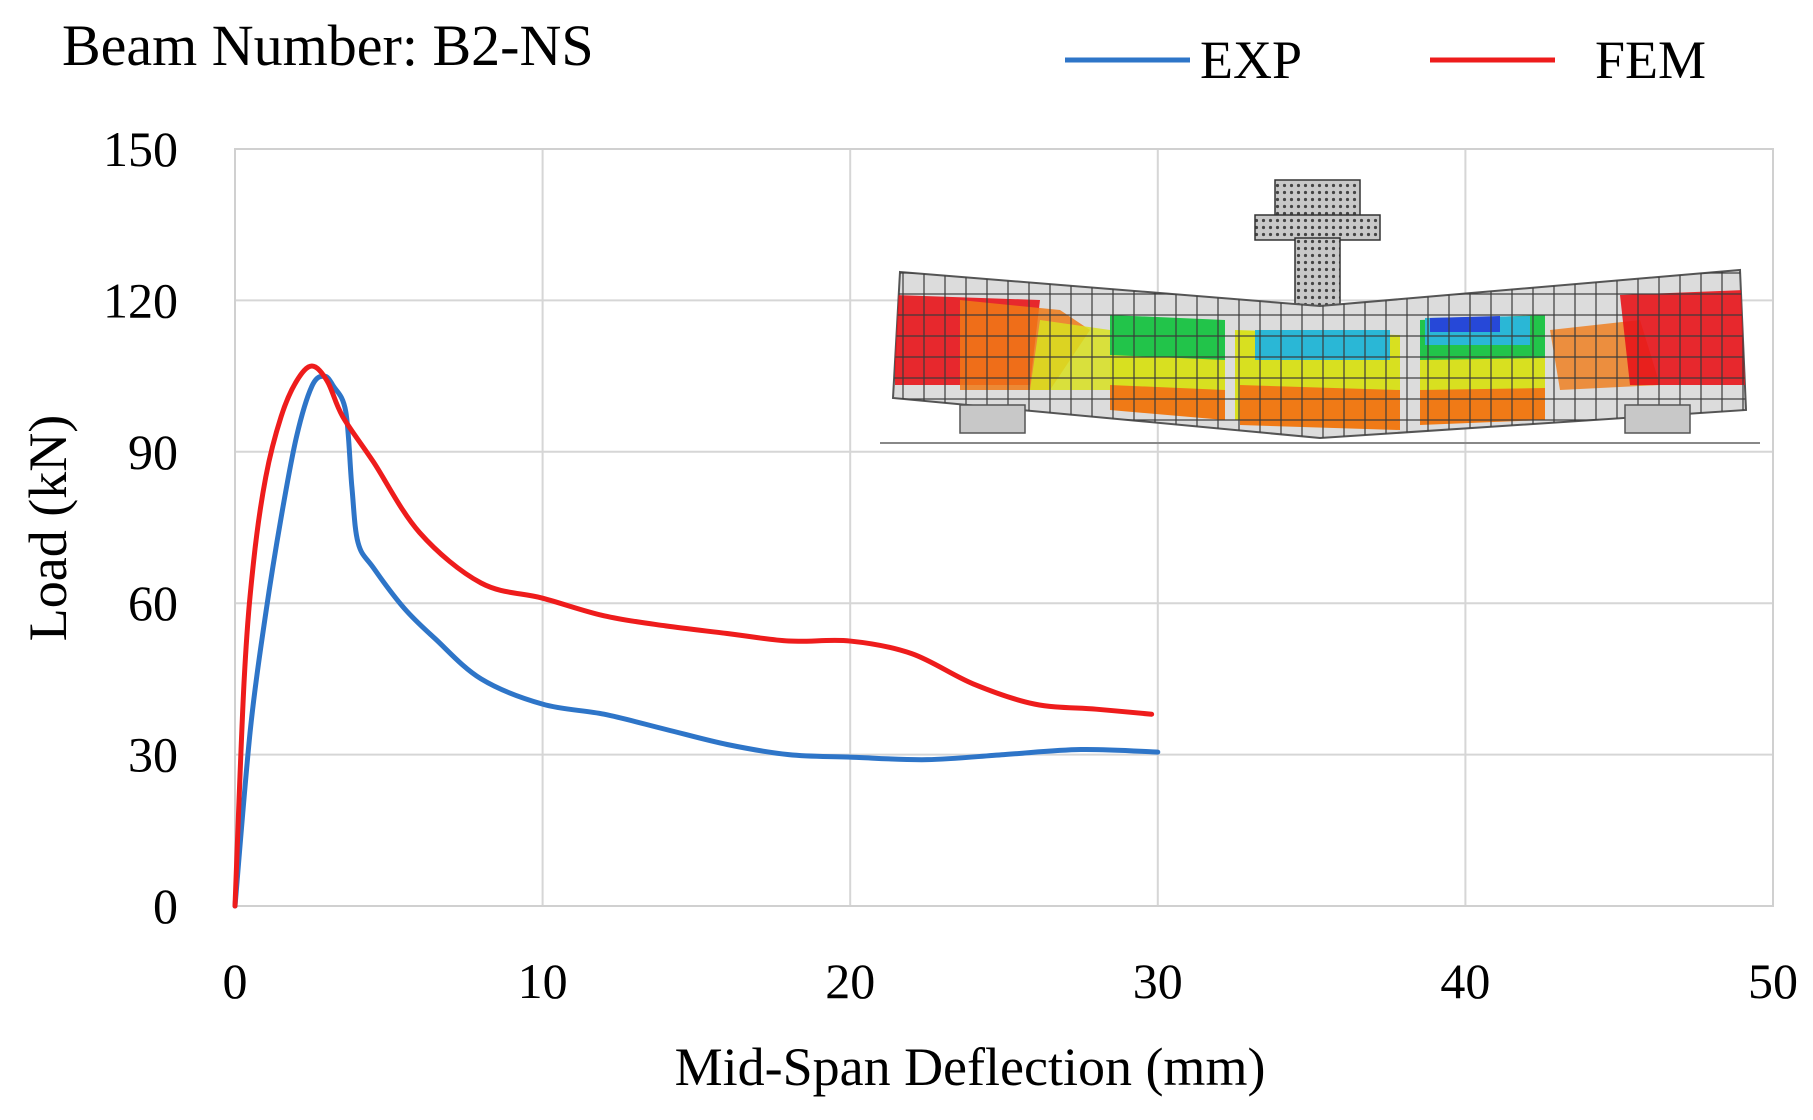 This screenshot has height=1120, width=1813. Describe the element at coordinates (1650, 60) in the screenshot. I see `legend-label-fem: FEM` at that location.